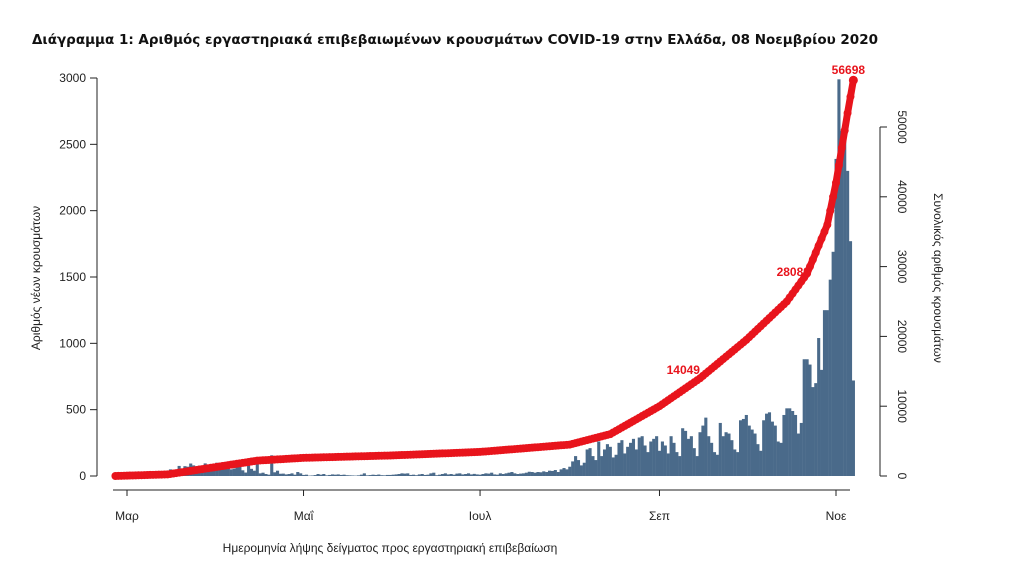 This screenshot has width=1024, height=567. What do you see at coordinates (902, 337) in the screenshot?
I see `y-tick-label-right: 20000` at bounding box center [902, 337].